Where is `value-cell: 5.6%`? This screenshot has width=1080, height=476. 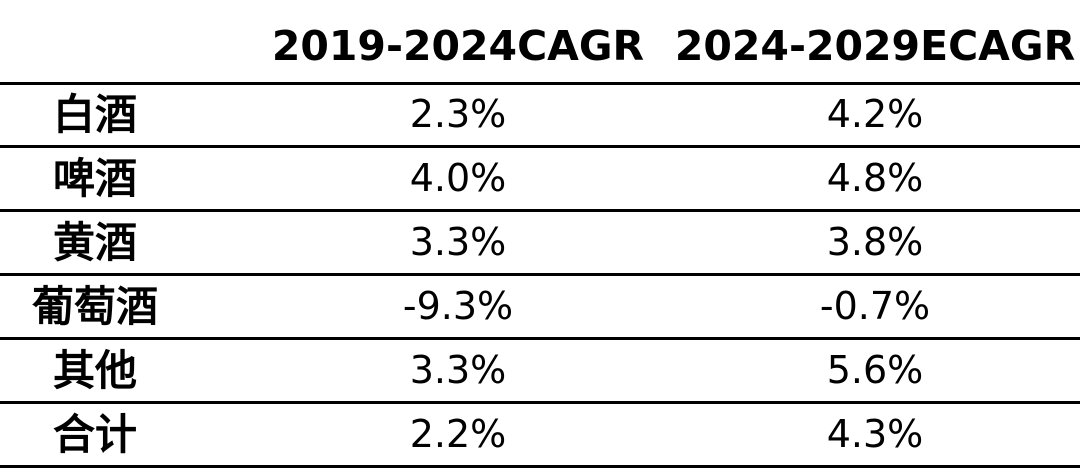
value-cell: 5.6% is located at coordinates (875, 370).